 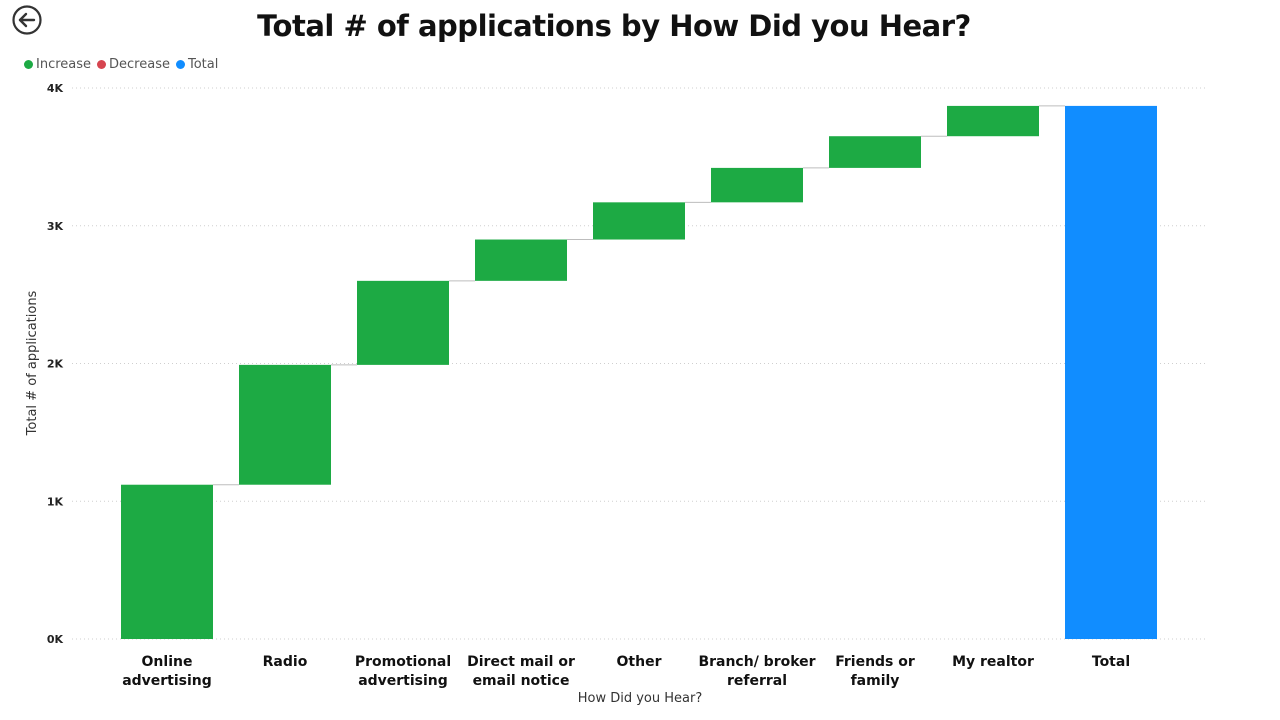 I want to click on back-arrow-circle-icon, so click(x=27, y=20).